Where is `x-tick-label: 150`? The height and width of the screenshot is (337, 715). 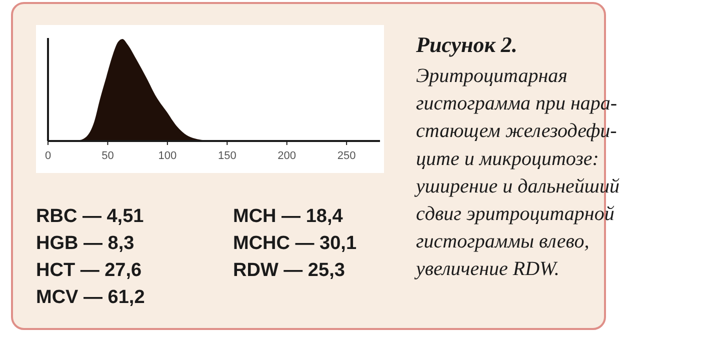 x-tick-label: 150 is located at coordinates (227, 156).